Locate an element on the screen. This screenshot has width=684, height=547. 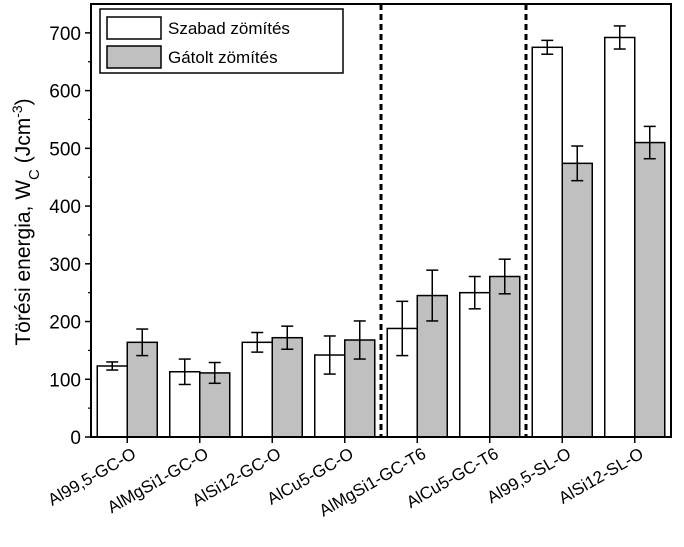
legend-label-szabad: Szabad zömítés is located at coordinates (229, 28).